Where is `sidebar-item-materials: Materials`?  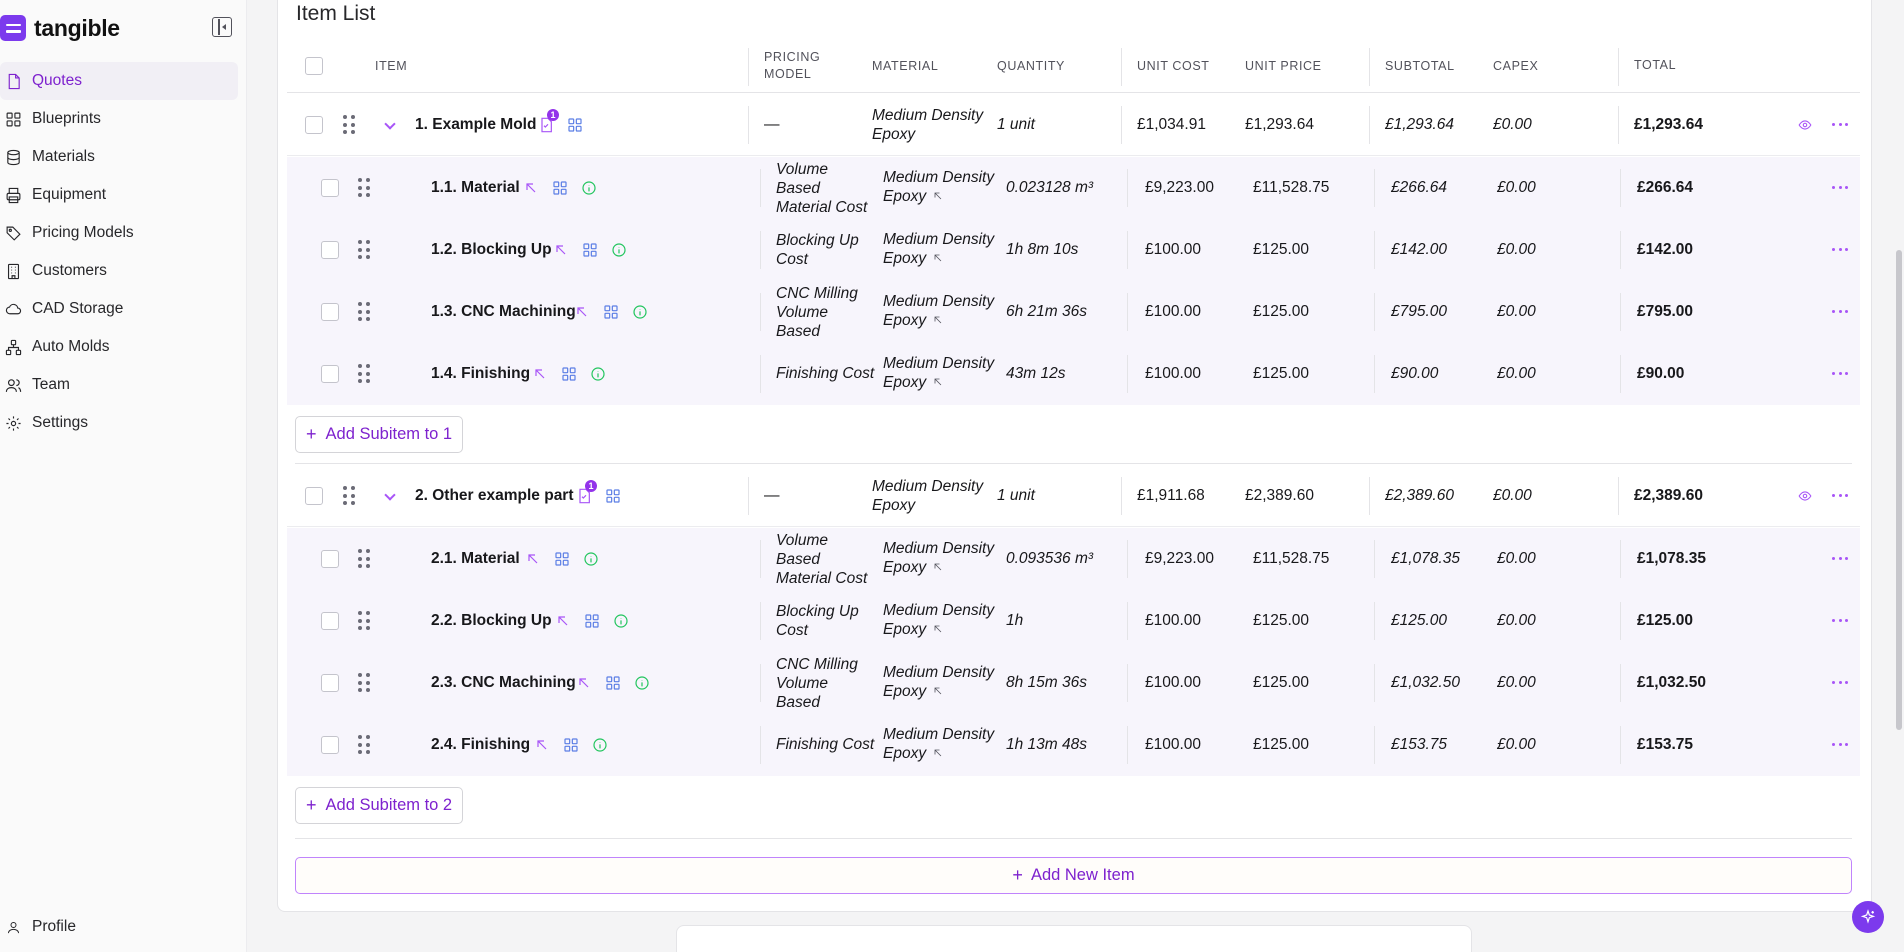 sidebar-item-materials: Materials is located at coordinates (119, 157).